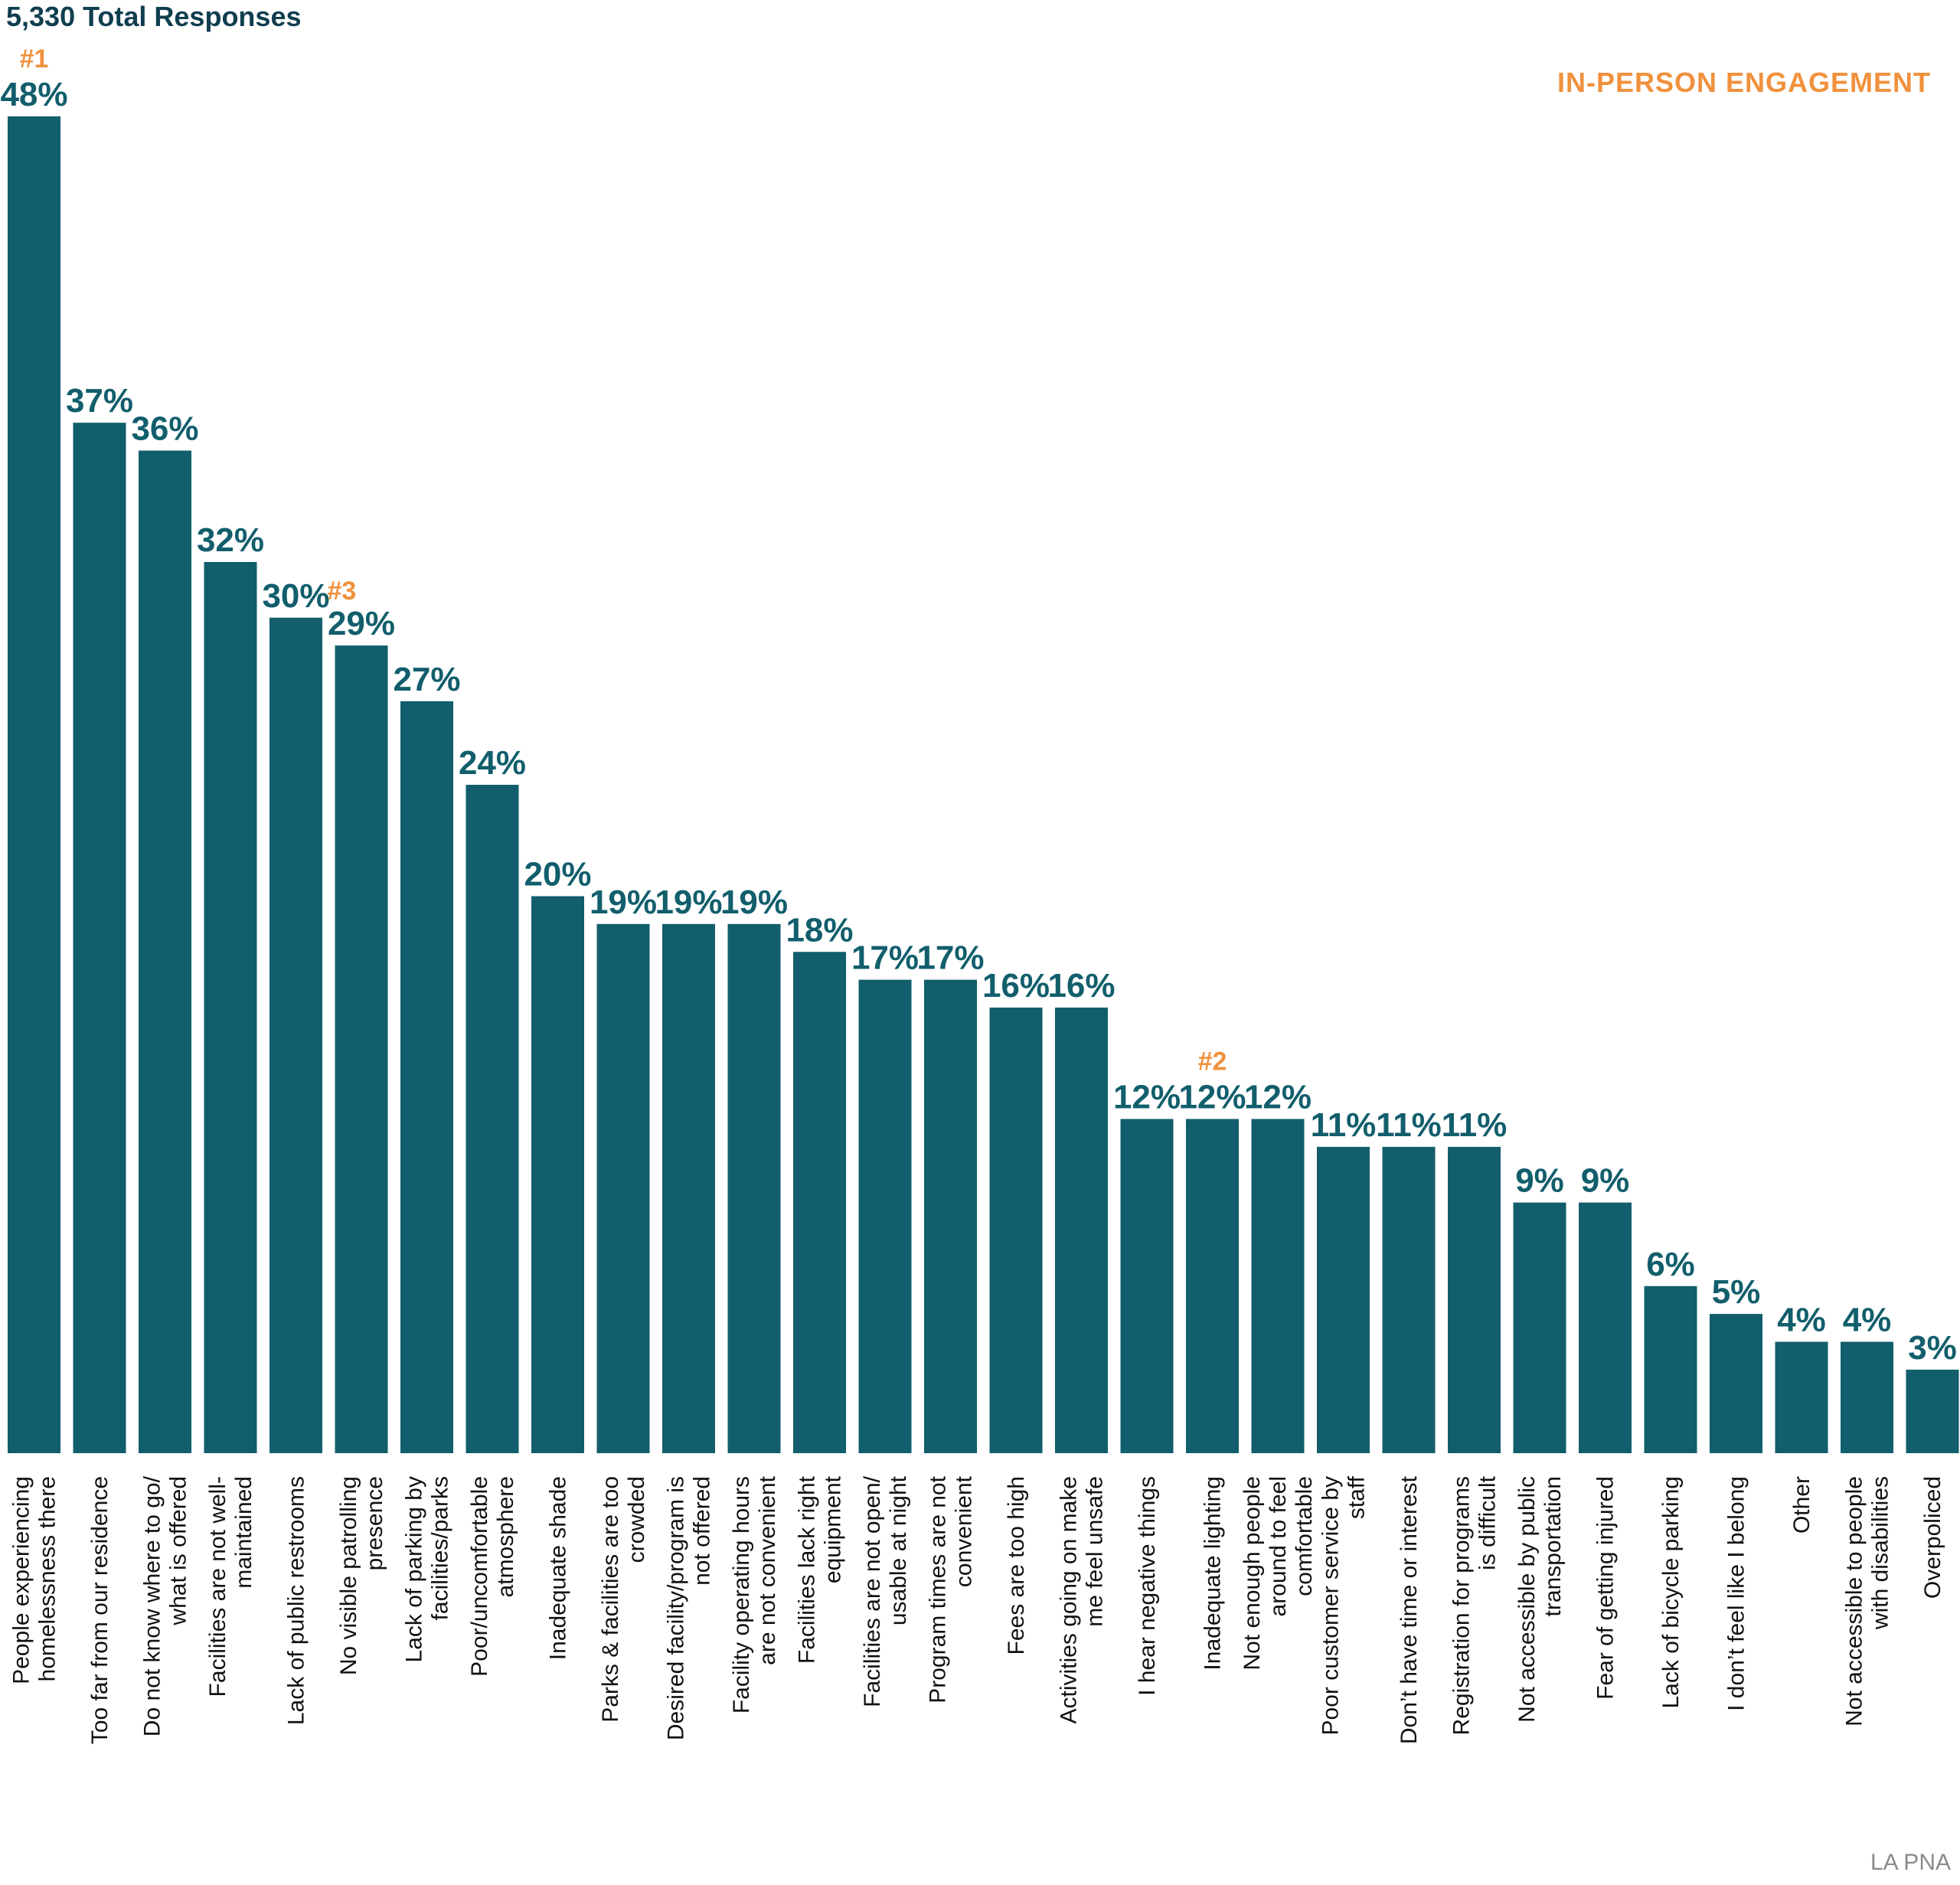 The height and width of the screenshot is (1885, 1960). Describe the element at coordinates (1475, 1125) in the screenshot. I see `value-label-23: 11%` at that location.